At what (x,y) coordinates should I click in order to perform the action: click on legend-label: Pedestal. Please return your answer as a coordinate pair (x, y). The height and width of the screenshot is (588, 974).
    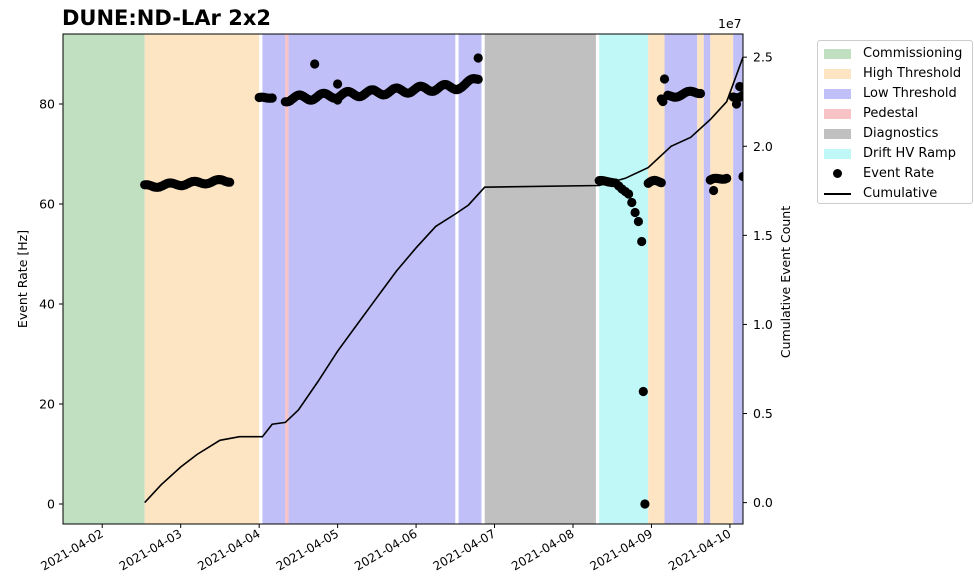
    Looking at the image, I should click on (891, 113).